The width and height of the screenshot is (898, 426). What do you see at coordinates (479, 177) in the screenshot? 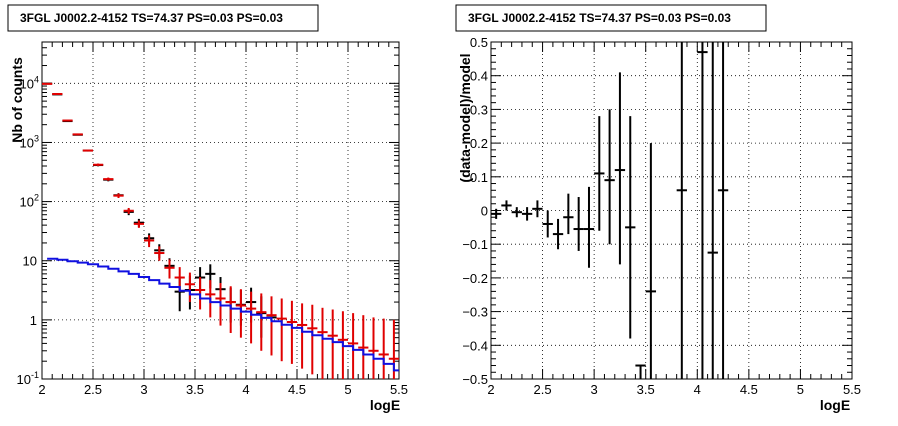
I see `y-tick-label: 0.1` at bounding box center [479, 177].